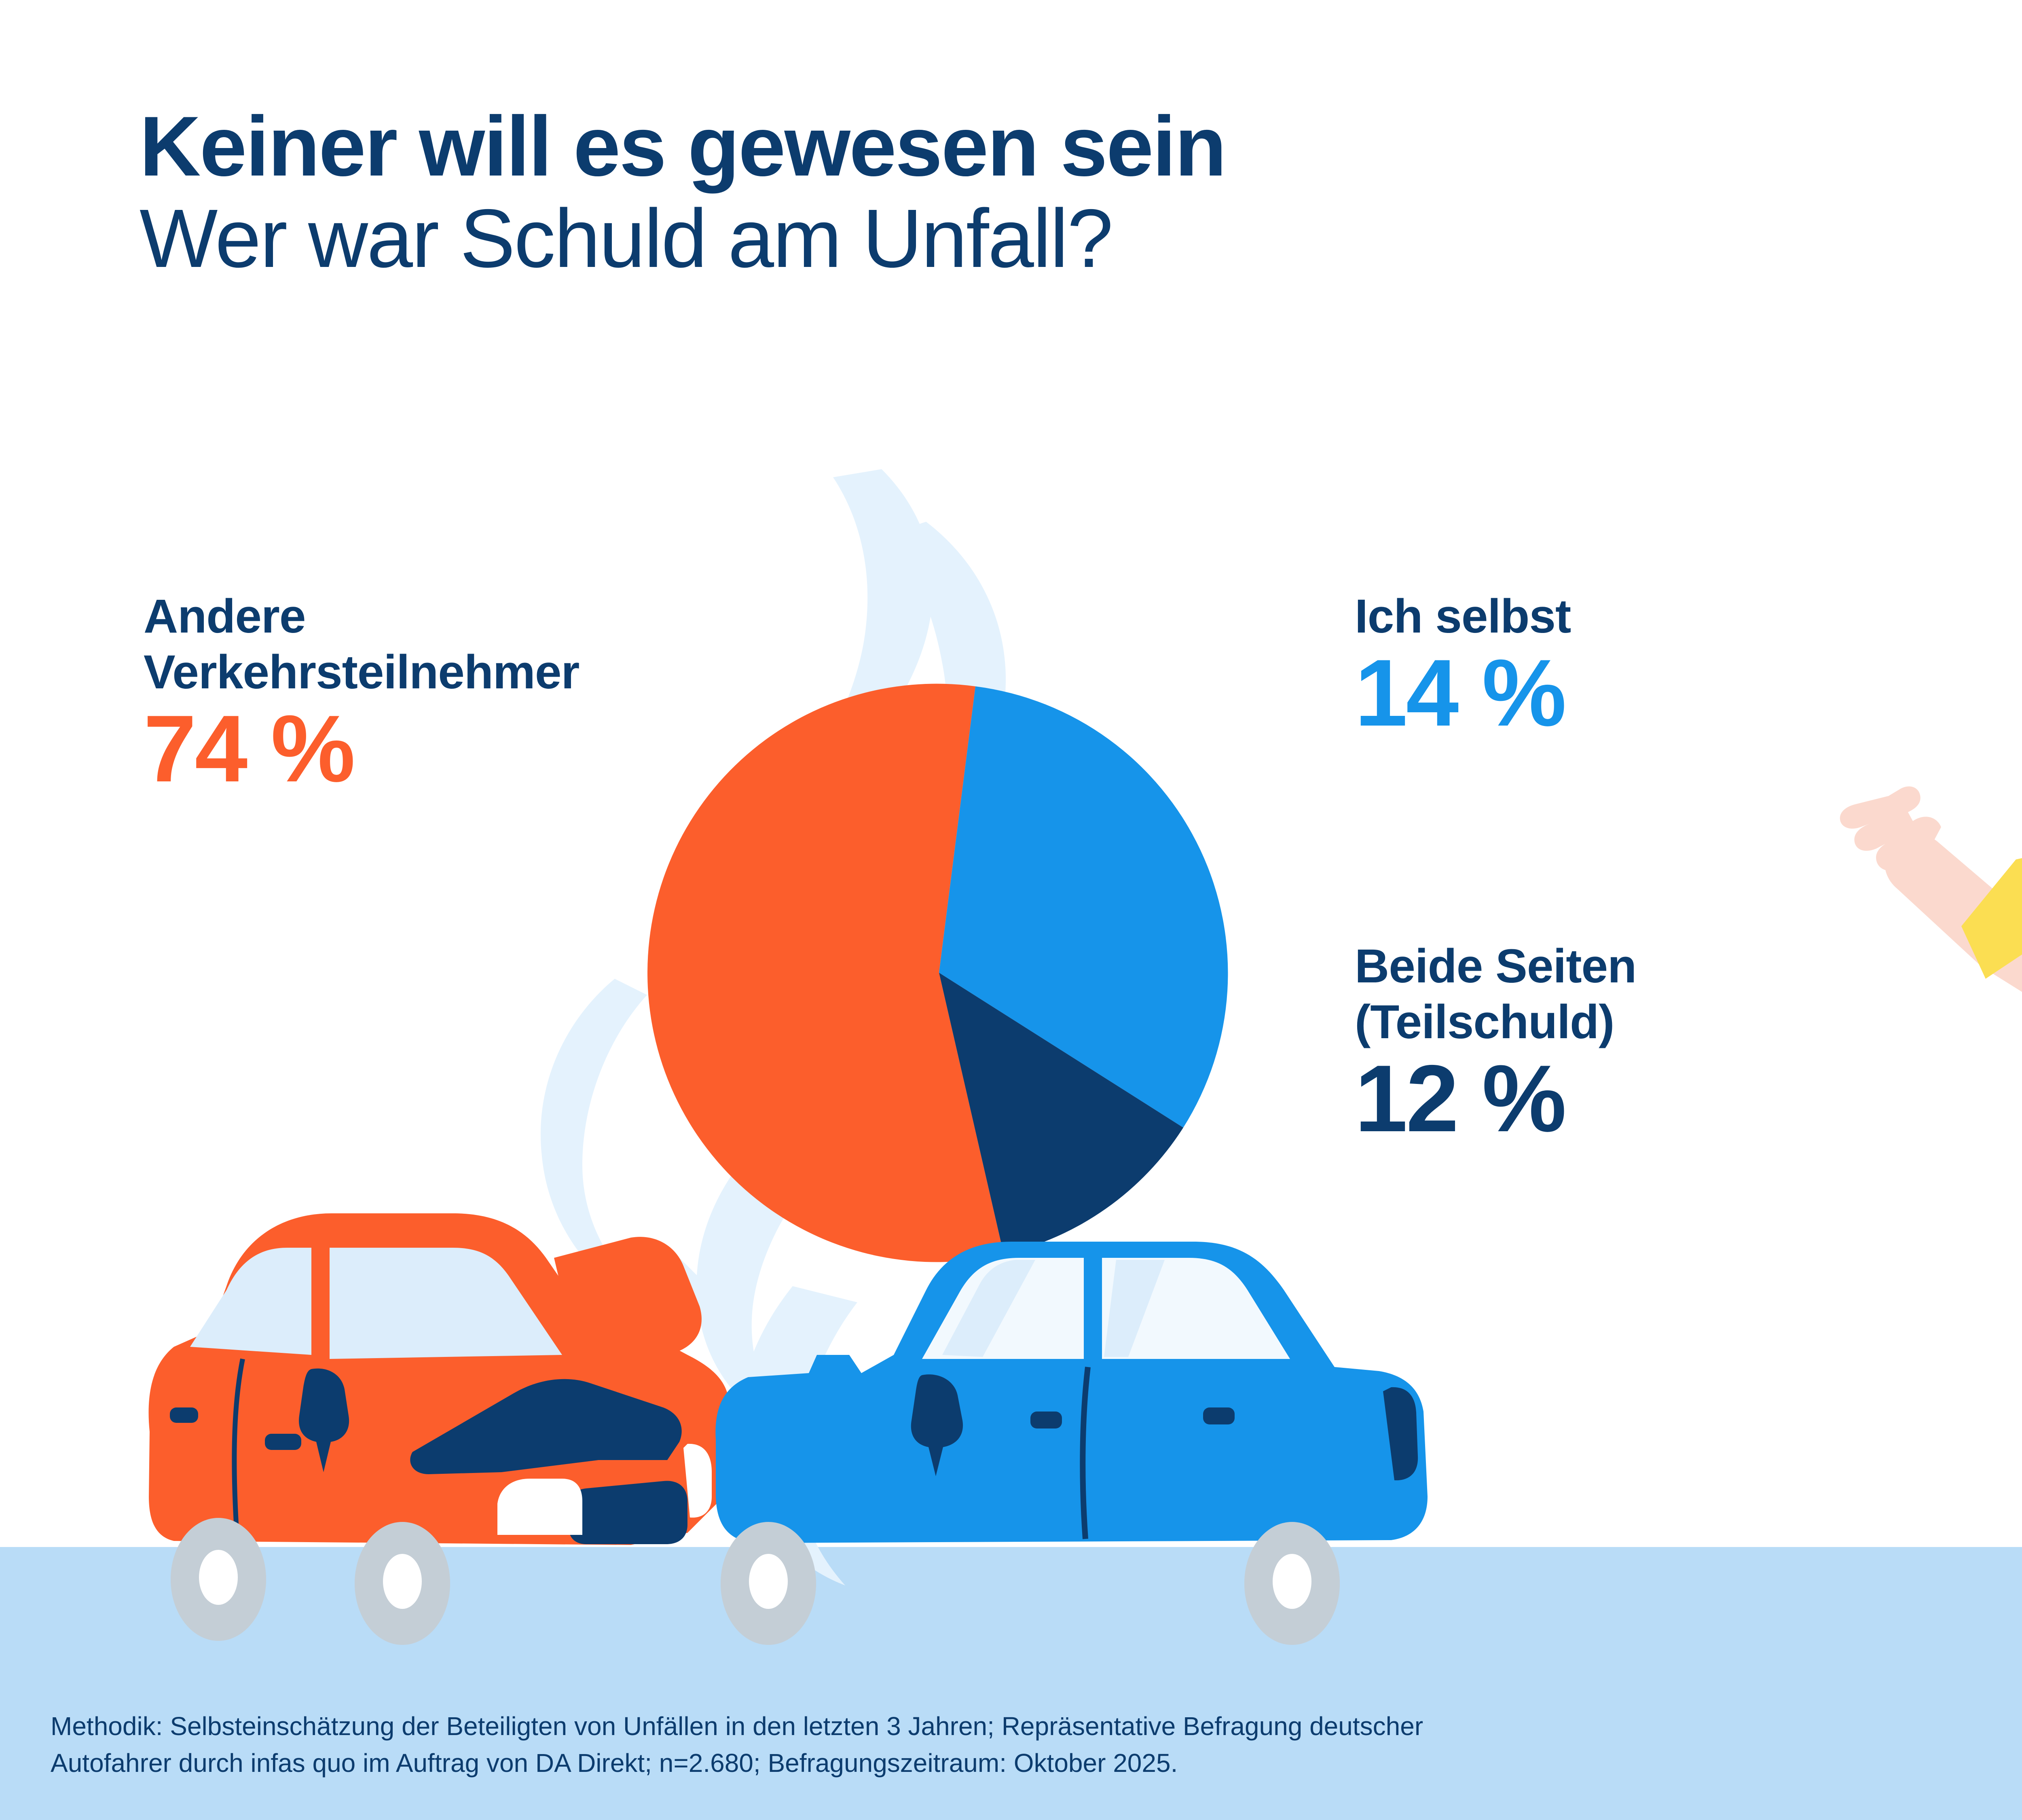  What do you see at coordinates (1461, 1099) in the screenshot?
I see `stat-value-beide-seiten: 12 %` at bounding box center [1461, 1099].